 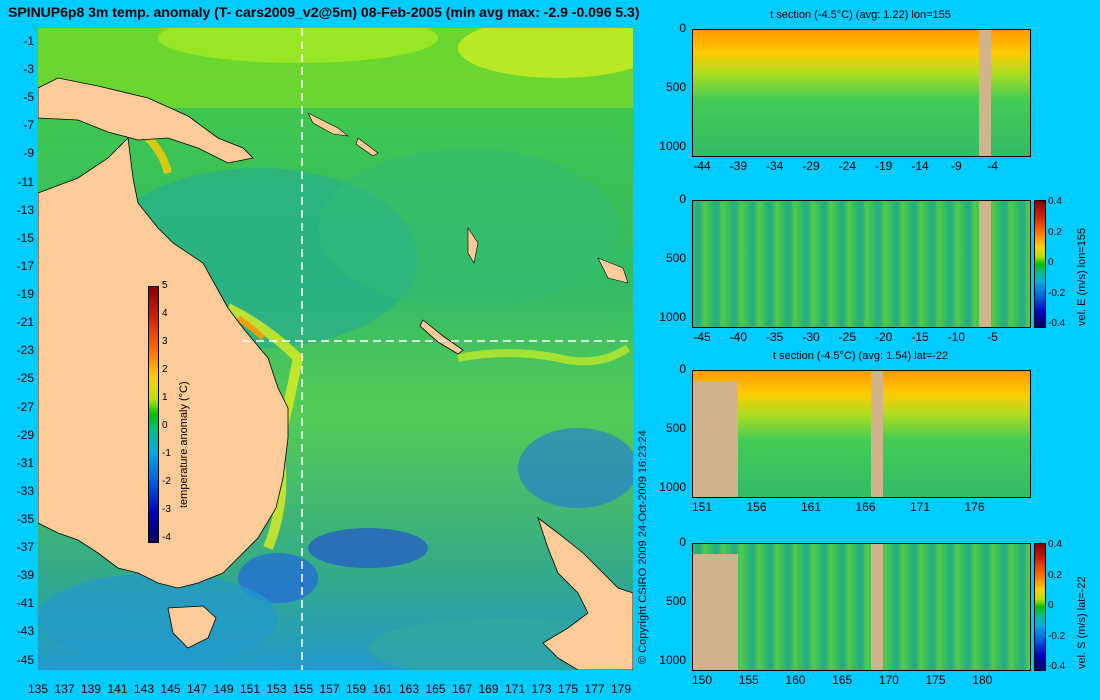 I want to click on australia-land, so click(x=163, y=363).